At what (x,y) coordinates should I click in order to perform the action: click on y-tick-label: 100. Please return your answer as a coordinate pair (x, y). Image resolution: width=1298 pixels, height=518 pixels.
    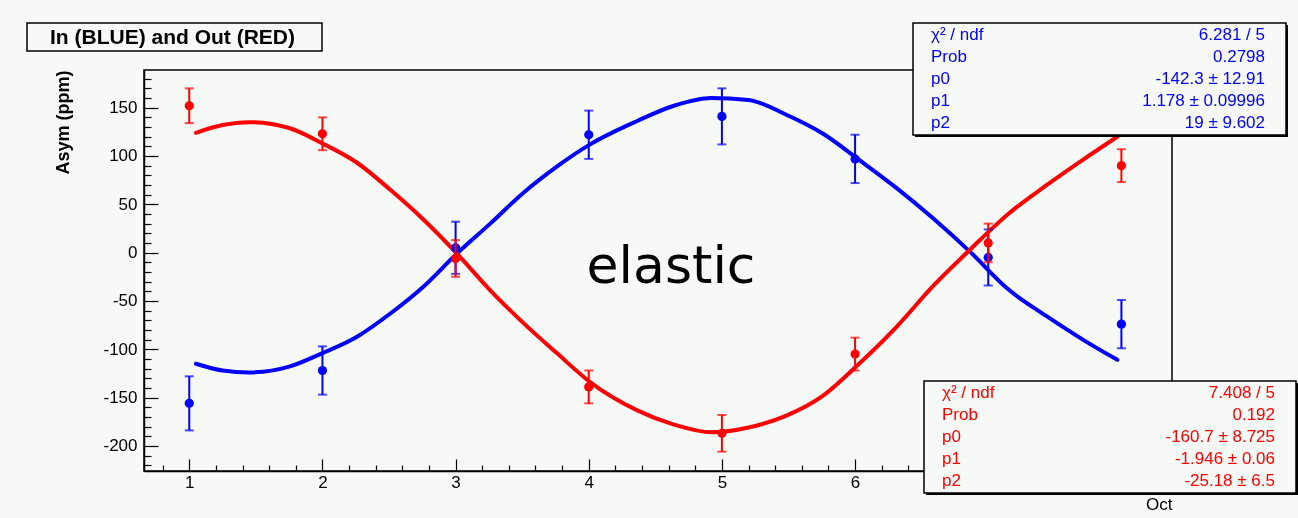
    Looking at the image, I should click on (123, 156).